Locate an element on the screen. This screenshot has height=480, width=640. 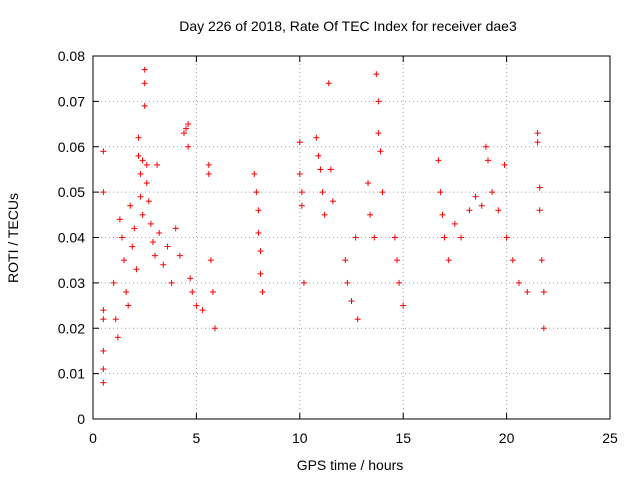
x-tick-label: 15 is located at coordinates (403, 438).